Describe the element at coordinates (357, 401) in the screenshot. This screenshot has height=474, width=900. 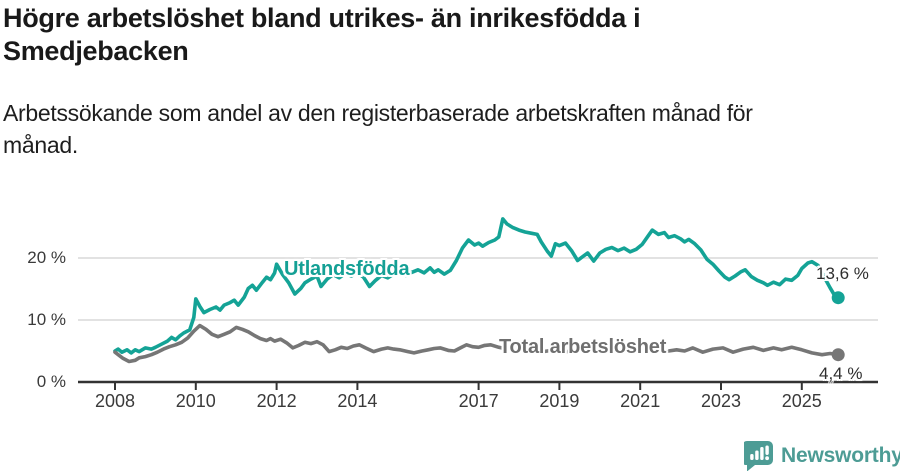
I see `x-tick-label: 2014` at that location.